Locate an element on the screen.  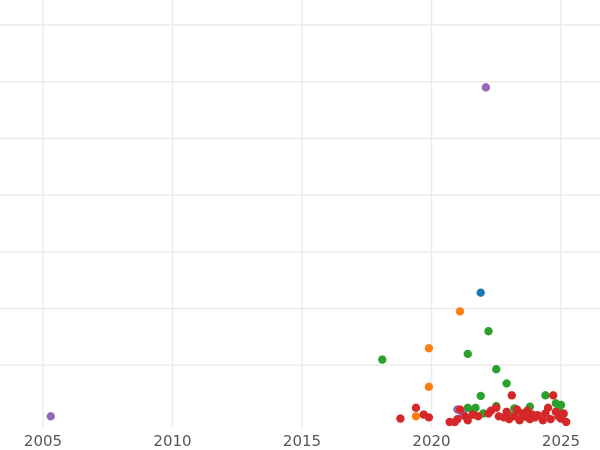
x-tick-label: 2010 is located at coordinates (172, 441).